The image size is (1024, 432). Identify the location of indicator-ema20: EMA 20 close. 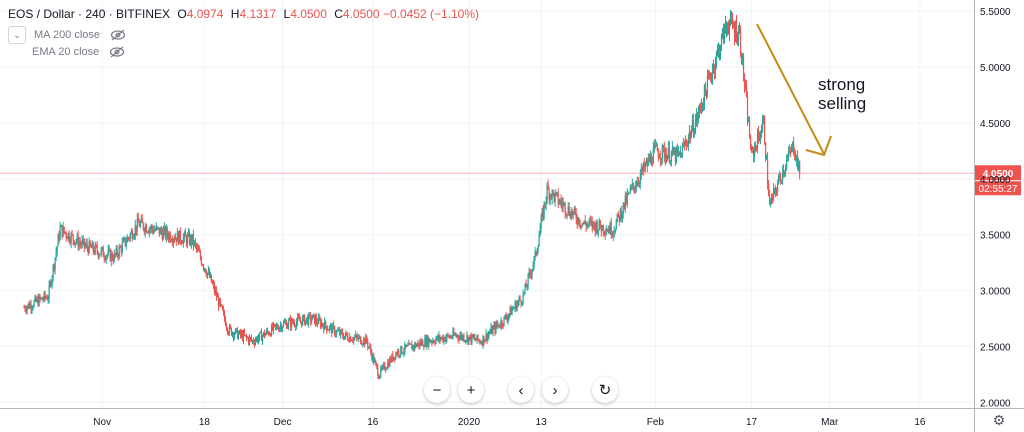
(78, 52).